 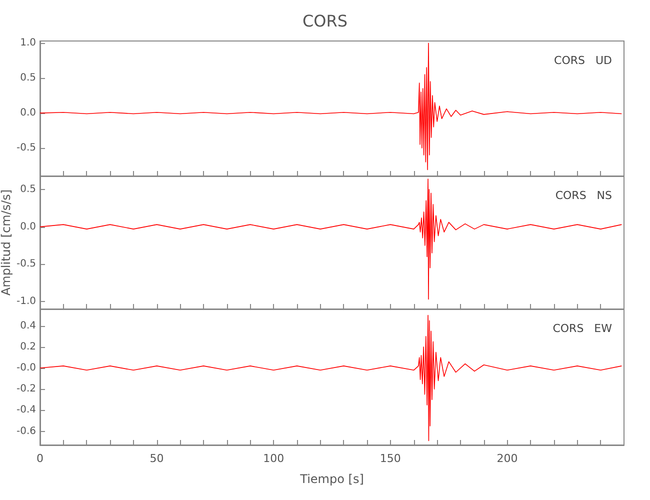 What do you see at coordinates (26, 389) in the screenshot?
I see `y-tick-label: -0.2` at bounding box center [26, 389].